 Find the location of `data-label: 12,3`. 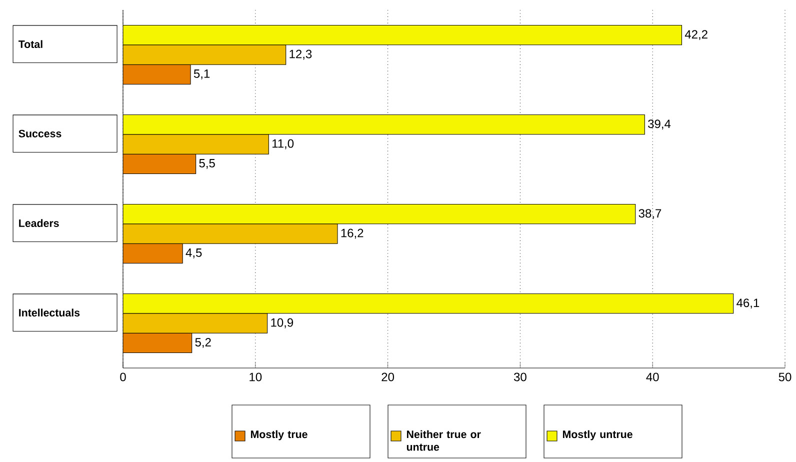

data-label: 12,3 is located at coordinates (301, 55).